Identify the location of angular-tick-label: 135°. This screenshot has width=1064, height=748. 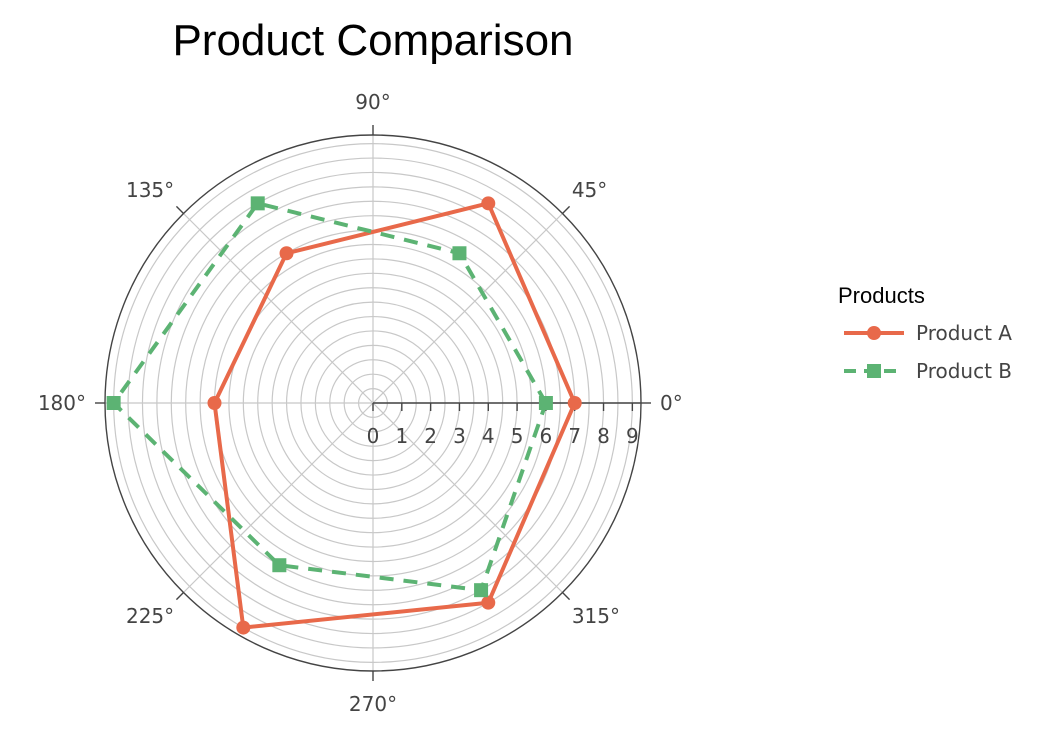
(150, 190).